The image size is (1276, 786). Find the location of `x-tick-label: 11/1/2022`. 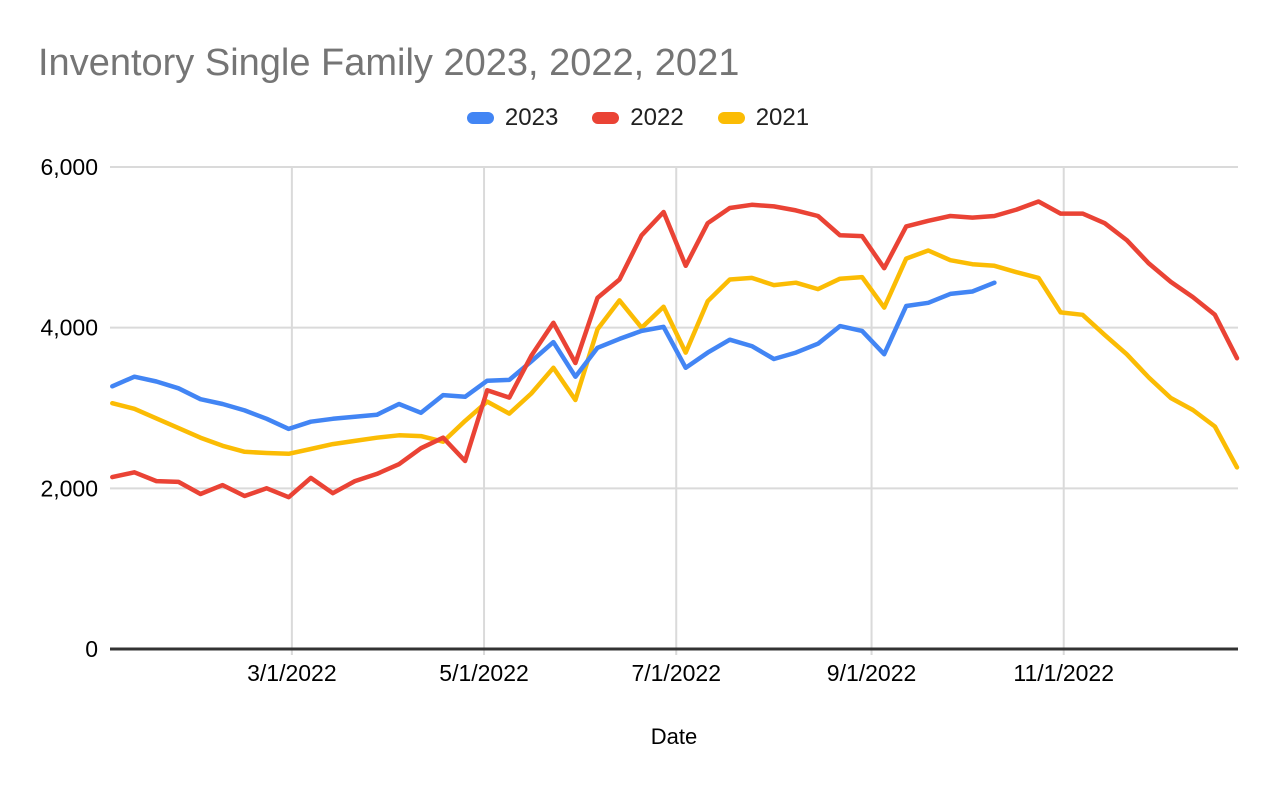

x-tick-label: 11/1/2022 is located at coordinates (1063, 673).